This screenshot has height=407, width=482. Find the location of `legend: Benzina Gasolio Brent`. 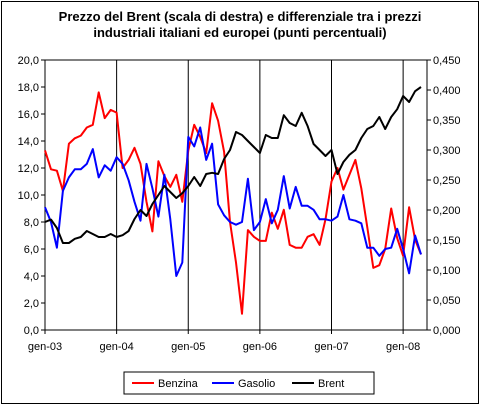

legend: Benzina Gasolio Brent is located at coordinates (249, 383).